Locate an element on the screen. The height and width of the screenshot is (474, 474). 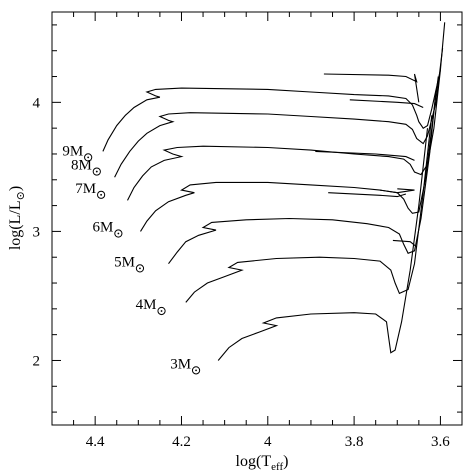
x-axis-title: log(Teff) is located at coordinates (262, 463).